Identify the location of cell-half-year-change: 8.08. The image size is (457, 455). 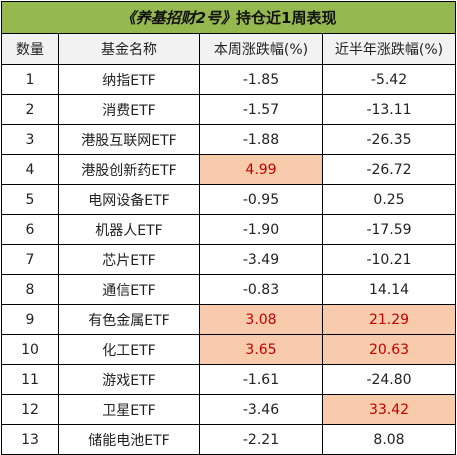
(389, 439).